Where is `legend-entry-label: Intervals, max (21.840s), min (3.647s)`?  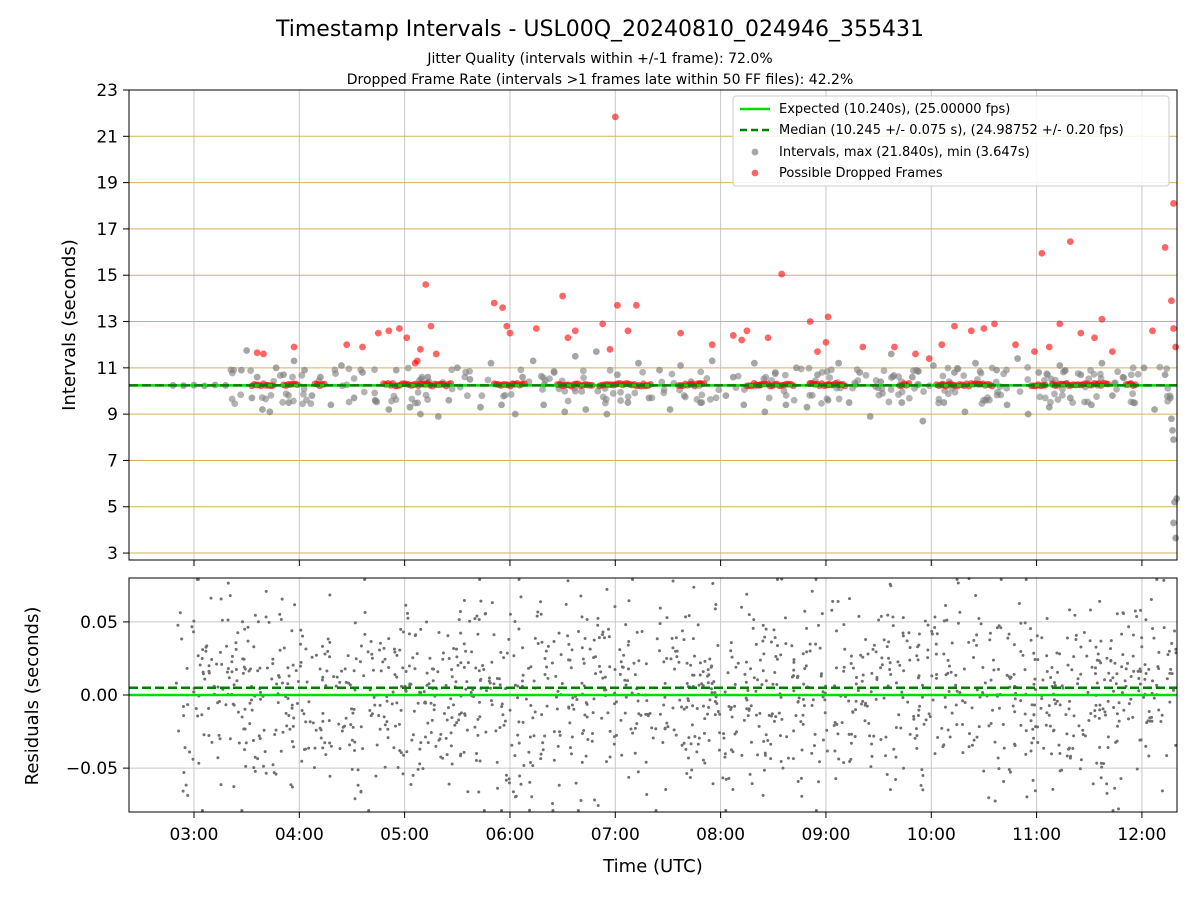 legend-entry-label: Intervals, max (21.840s), min (3.647s) is located at coordinates (904, 152).